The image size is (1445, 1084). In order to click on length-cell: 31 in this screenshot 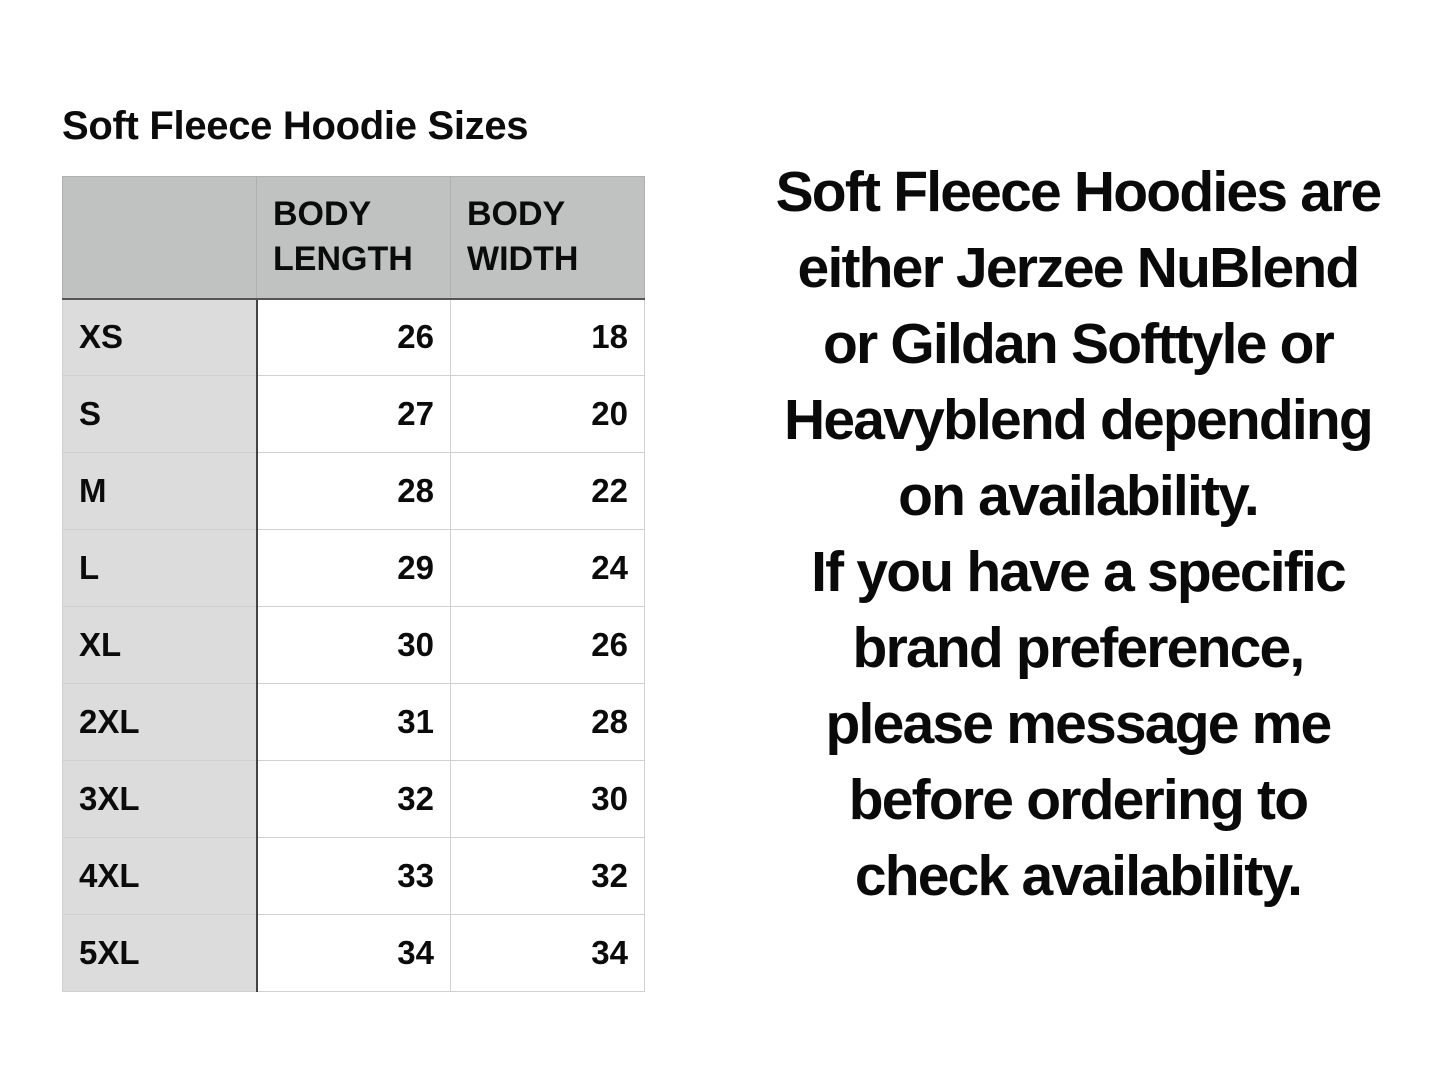, I will do `click(353, 722)`.